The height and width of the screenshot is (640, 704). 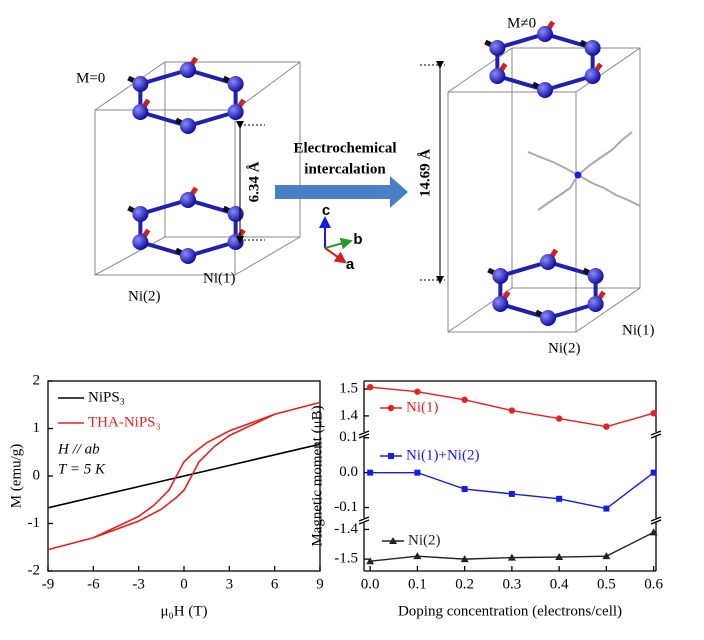 I want to click on moment-label: M≠0, so click(x=521, y=23).